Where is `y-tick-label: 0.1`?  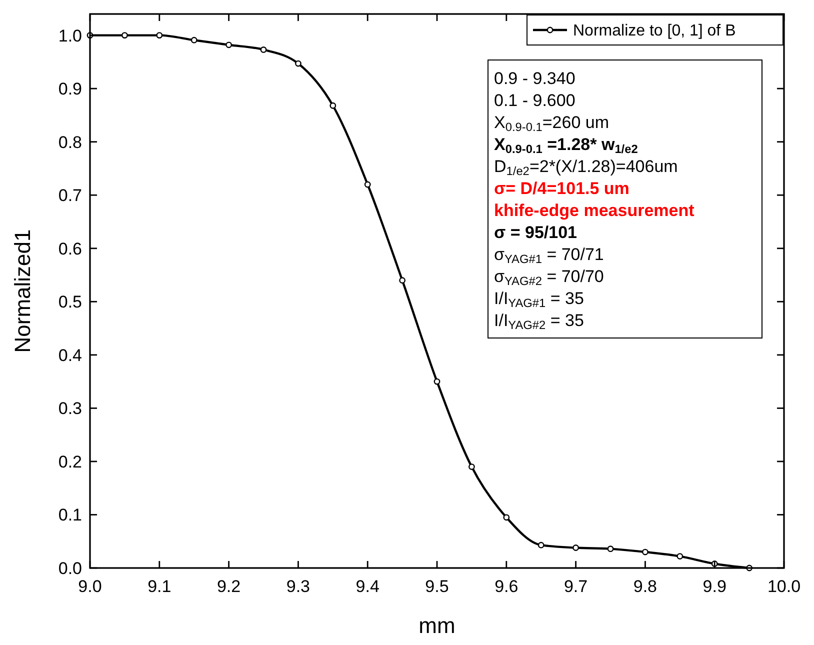 y-tick-label: 0.1 is located at coordinates (70, 515).